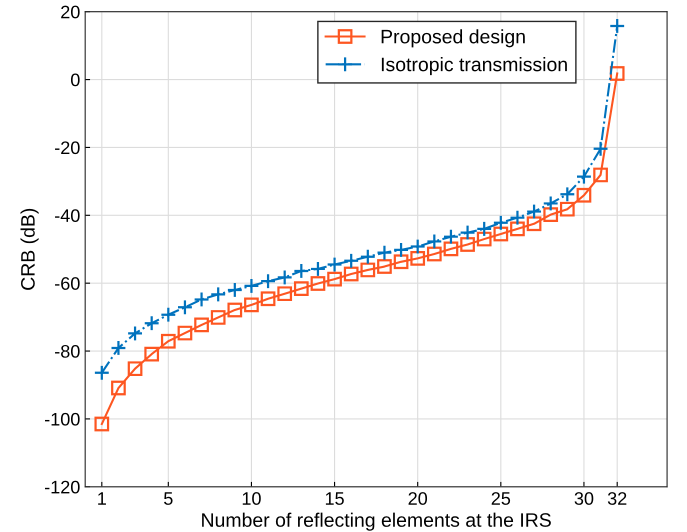 Image resolution: width=687 pixels, height=532 pixels. What do you see at coordinates (67, 215) in the screenshot?
I see `y-tick-label: -40` at bounding box center [67, 215].